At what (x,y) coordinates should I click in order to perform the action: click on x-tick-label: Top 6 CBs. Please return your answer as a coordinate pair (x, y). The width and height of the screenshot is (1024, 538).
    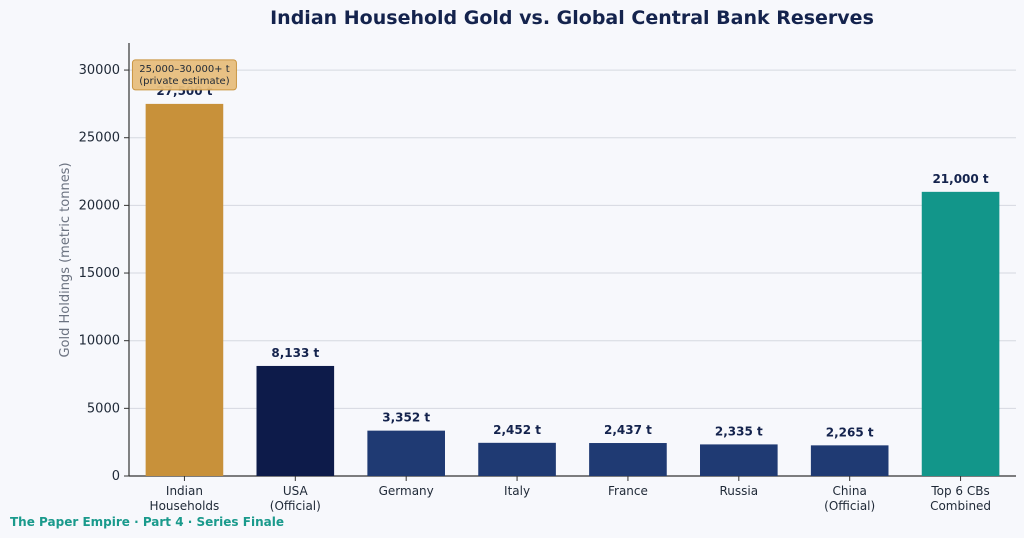
    Looking at the image, I should click on (959, 491).